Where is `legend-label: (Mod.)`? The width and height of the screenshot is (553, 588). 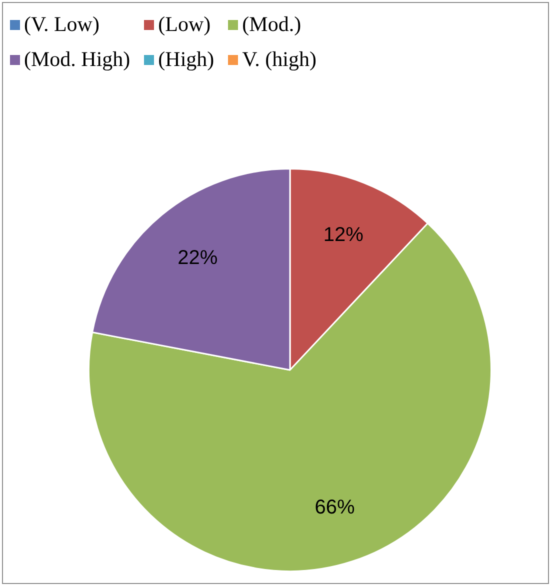
legend-label: (Mod.) is located at coordinates (272, 24).